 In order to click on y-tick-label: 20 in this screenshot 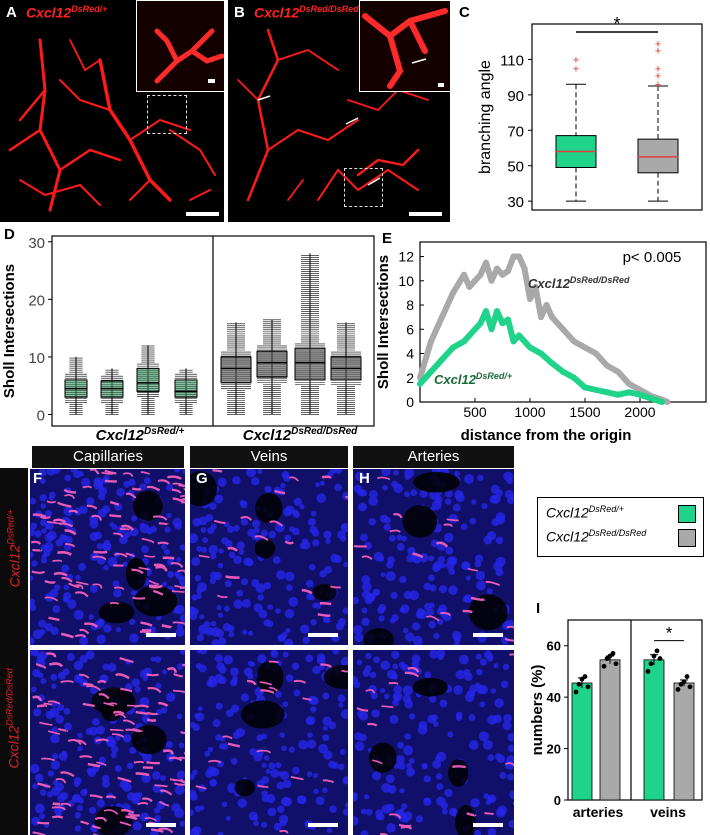, I will do `click(36, 300)`.